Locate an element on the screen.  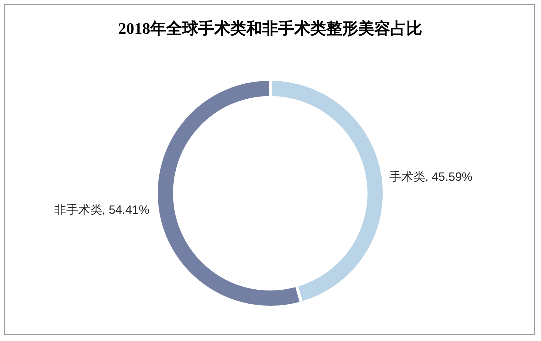
slice-label: 非手术类, 54.41% is located at coordinates (102, 210).